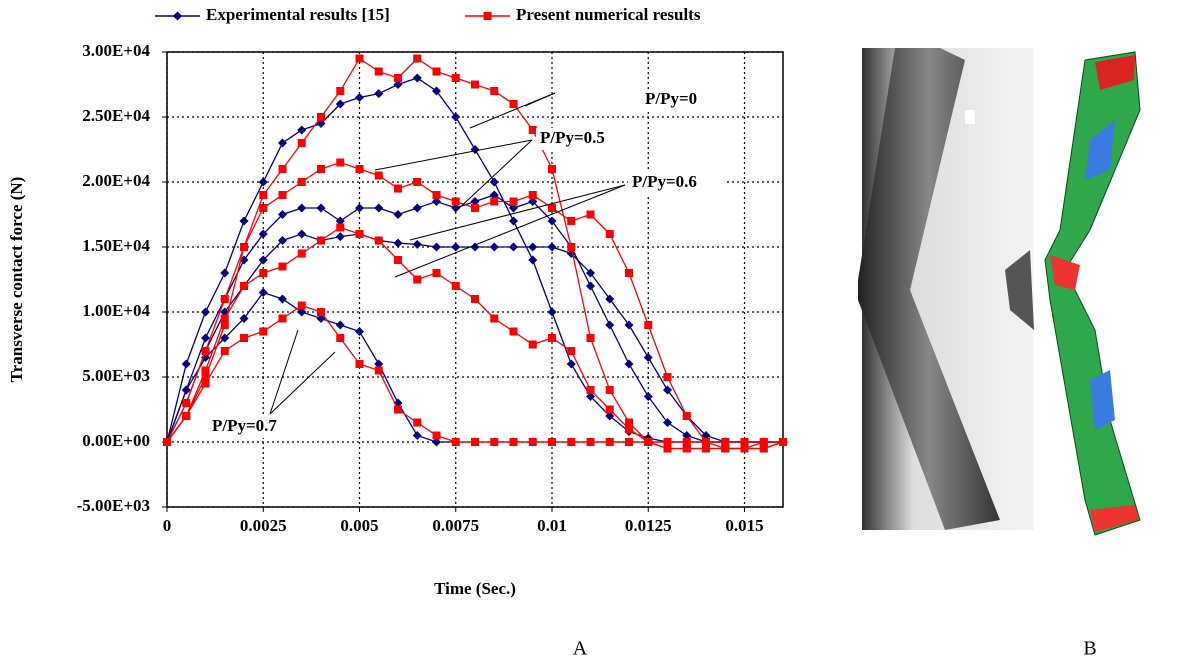 This screenshot has width=1198, height=670. Describe the element at coordinates (116, 245) in the screenshot. I see `y-tick-label: 1.50E+04` at that location.